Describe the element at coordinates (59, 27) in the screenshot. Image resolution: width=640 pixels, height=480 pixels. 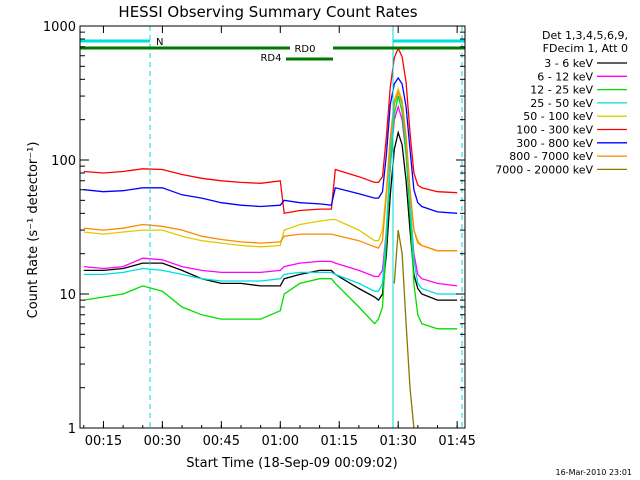
I see `y-tick-label: 1000` at that location.